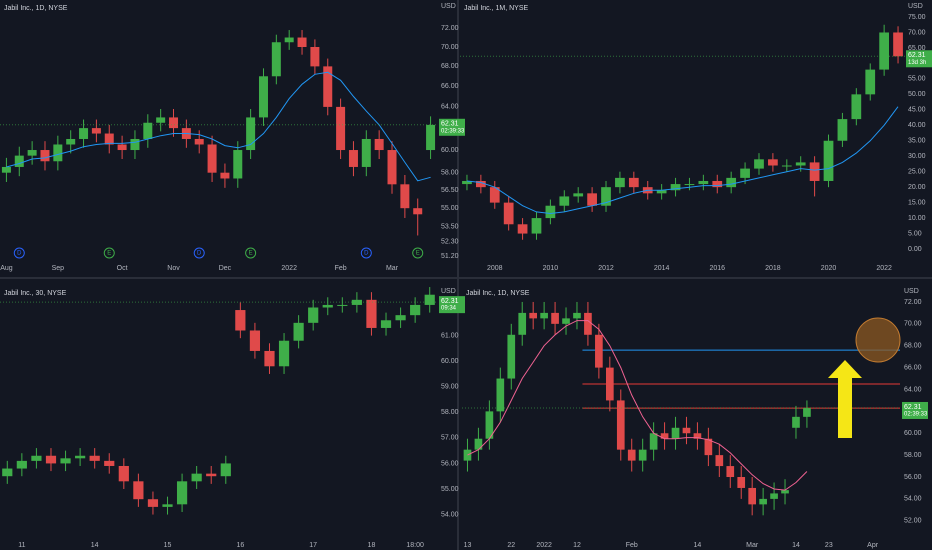 The height and width of the screenshot is (550, 932). Describe the element at coordinates (495, 268) in the screenshot. I see `x-tick-label: 2008` at that location.